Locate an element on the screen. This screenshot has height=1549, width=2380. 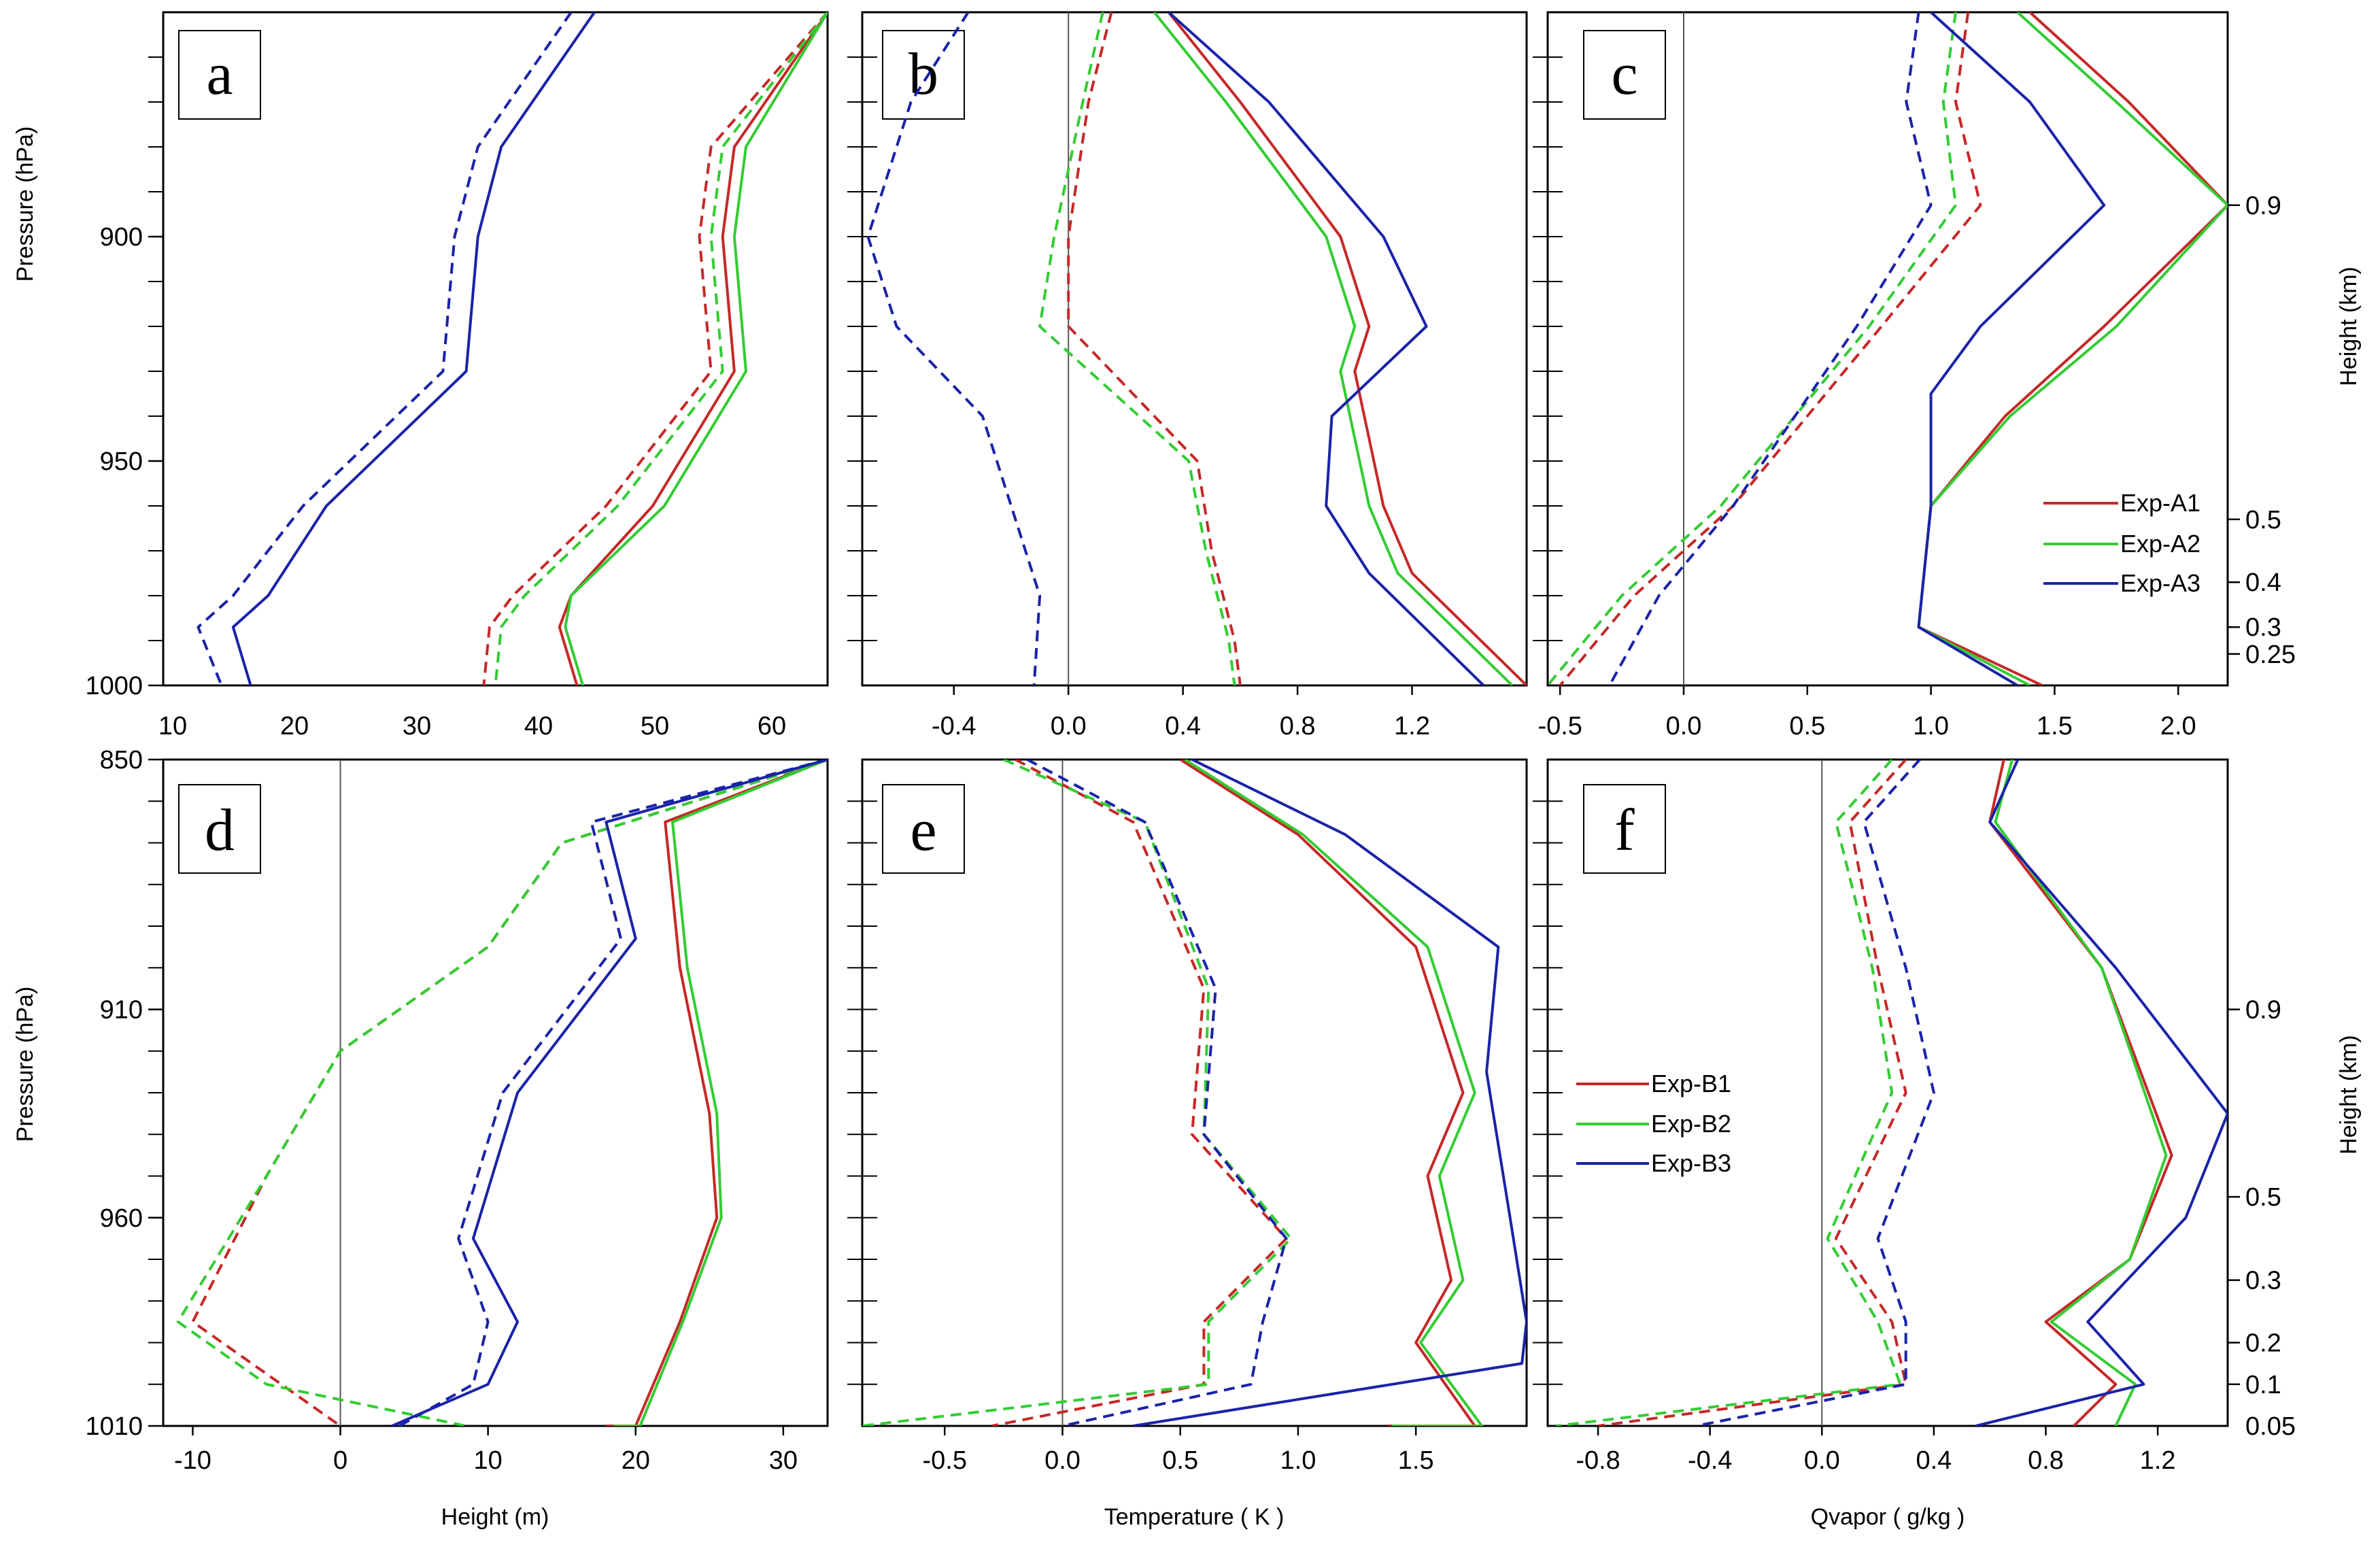
panel-f-series-b3-dashed is located at coordinates (1815, 1093).